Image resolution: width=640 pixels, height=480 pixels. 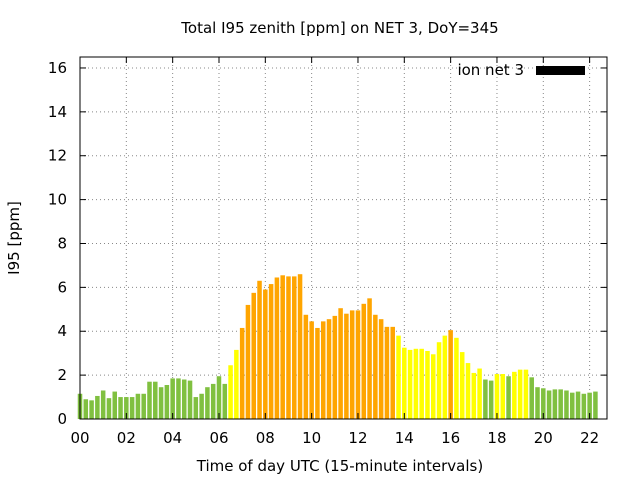 I want to click on legend-label: ion net 3, so click(x=490, y=70).